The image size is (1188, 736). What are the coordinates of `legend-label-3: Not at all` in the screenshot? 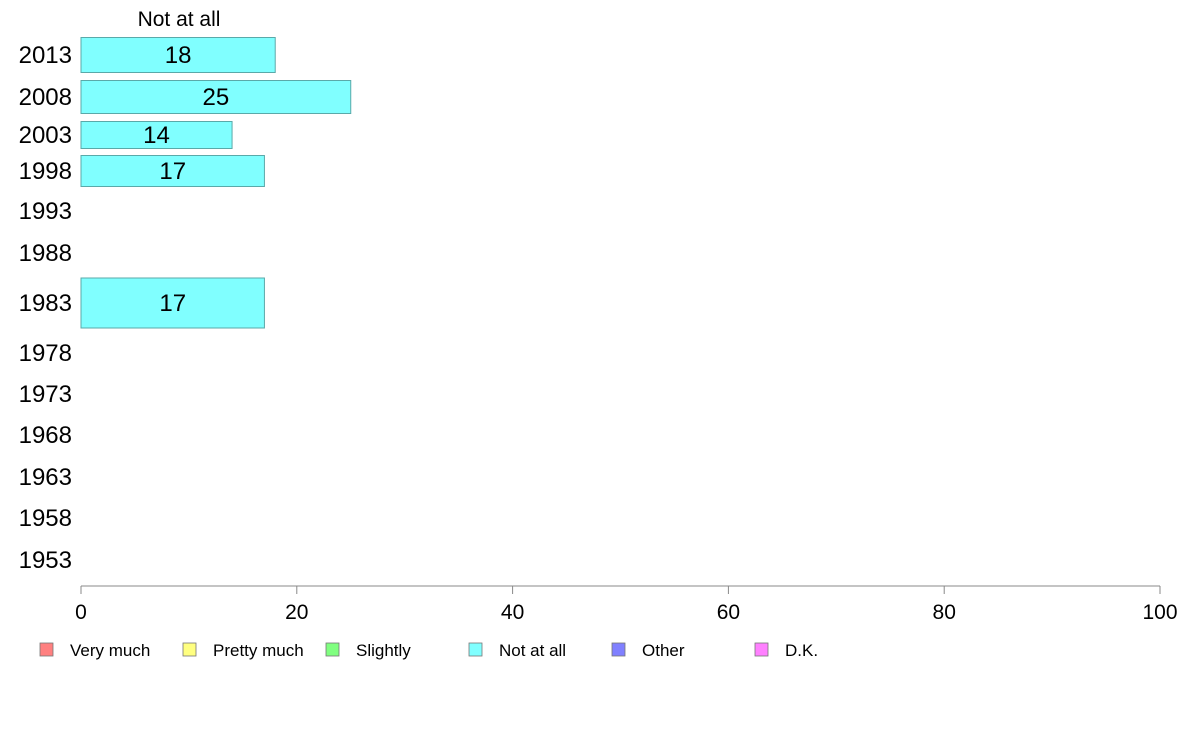 It's located at (532, 650).